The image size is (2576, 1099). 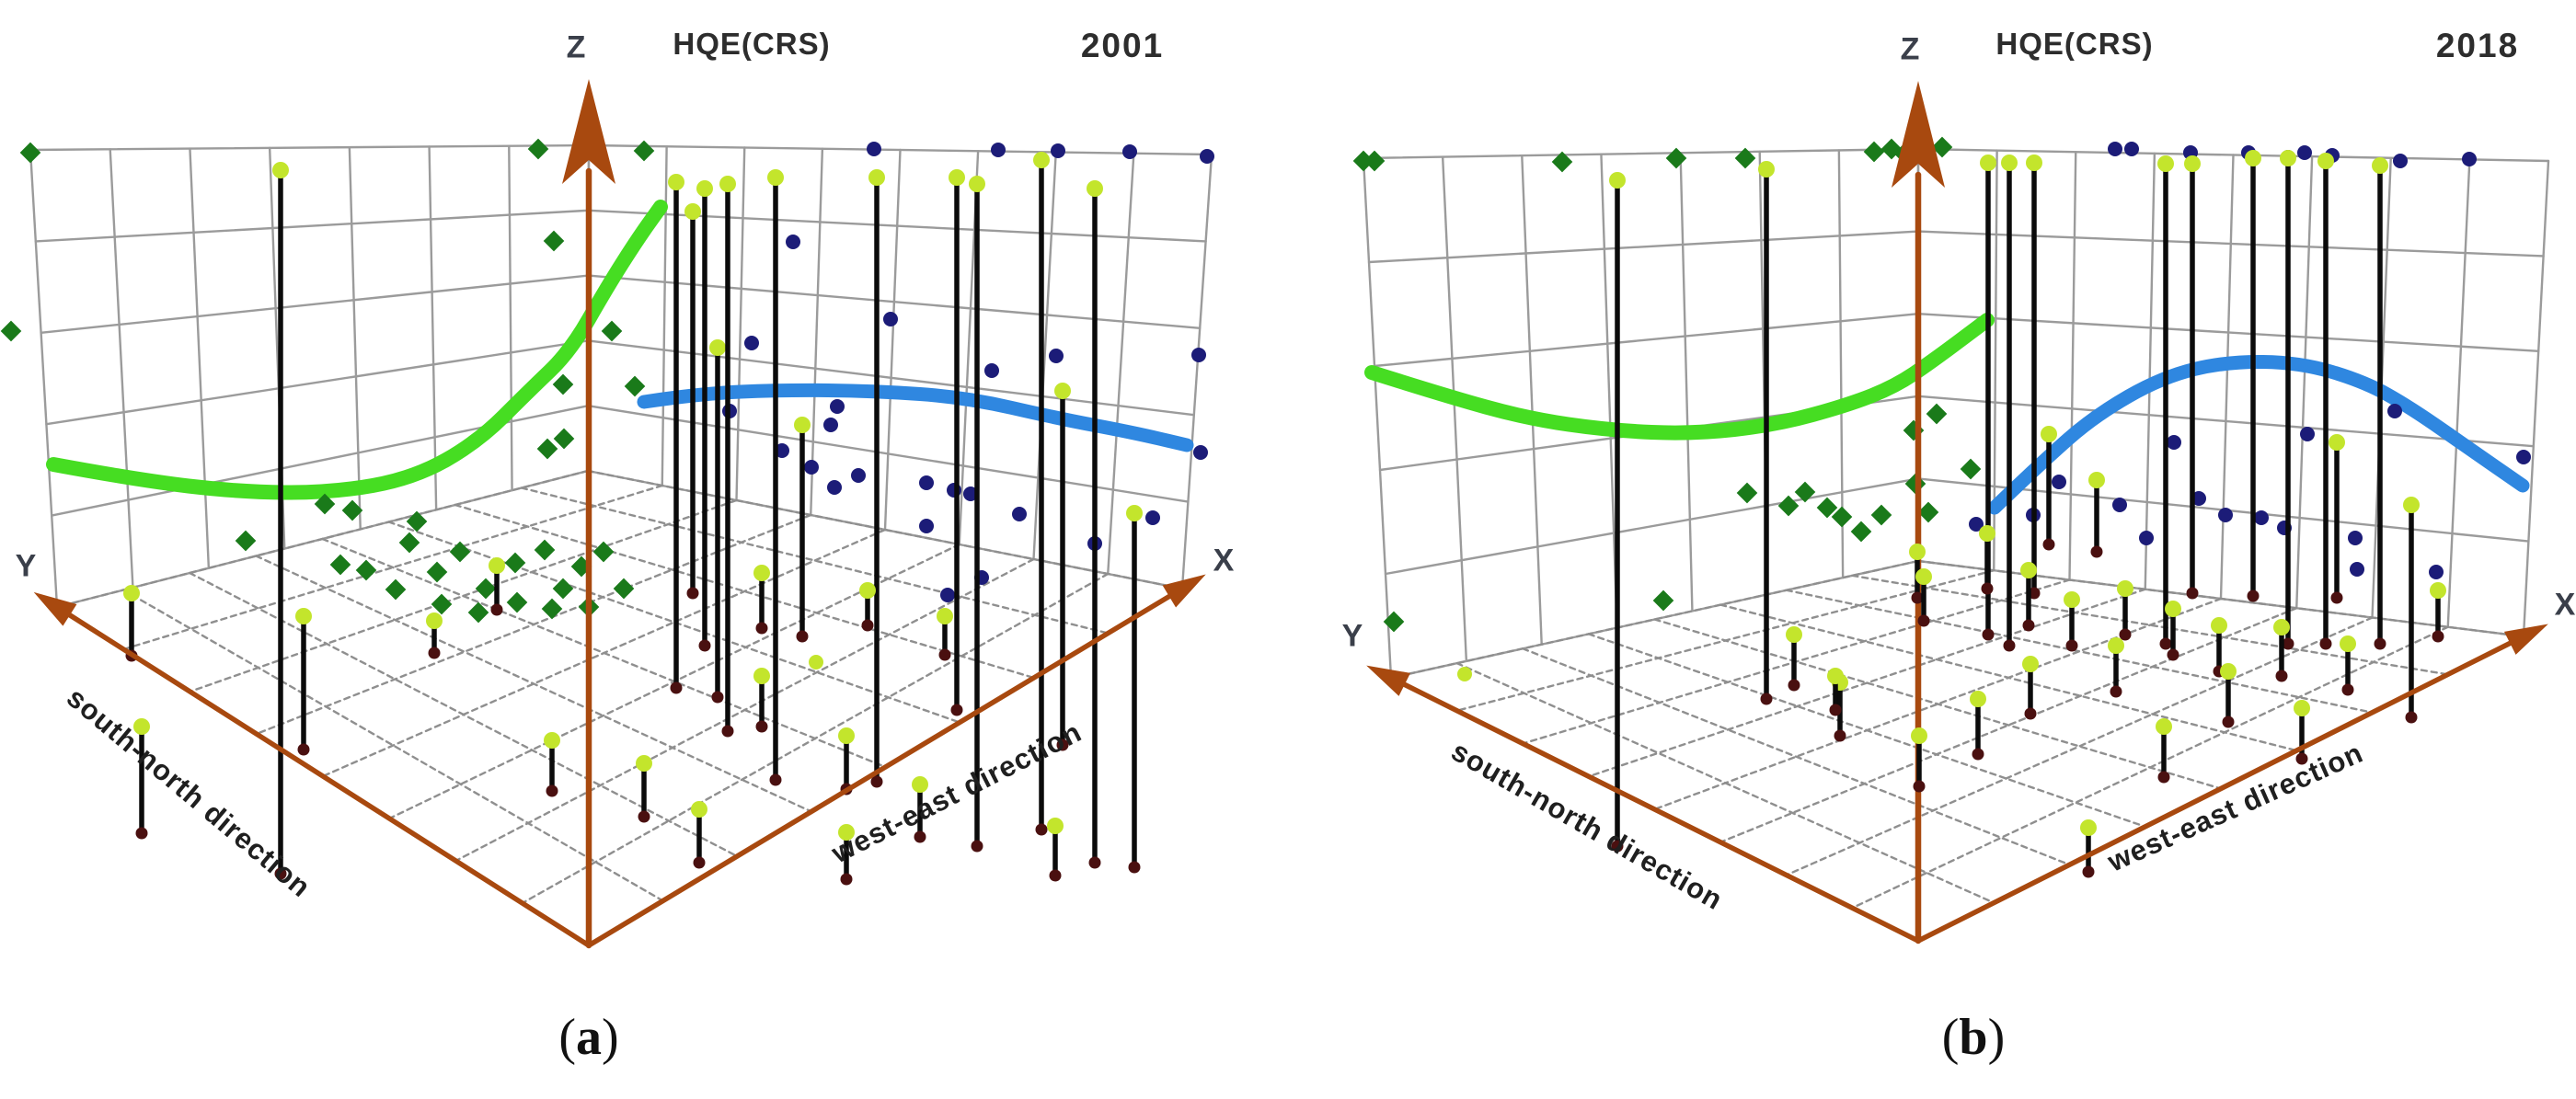 What do you see at coordinates (26, 566) in the screenshot?
I see `y-axis-label-a: Y` at bounding box center [26, 566].